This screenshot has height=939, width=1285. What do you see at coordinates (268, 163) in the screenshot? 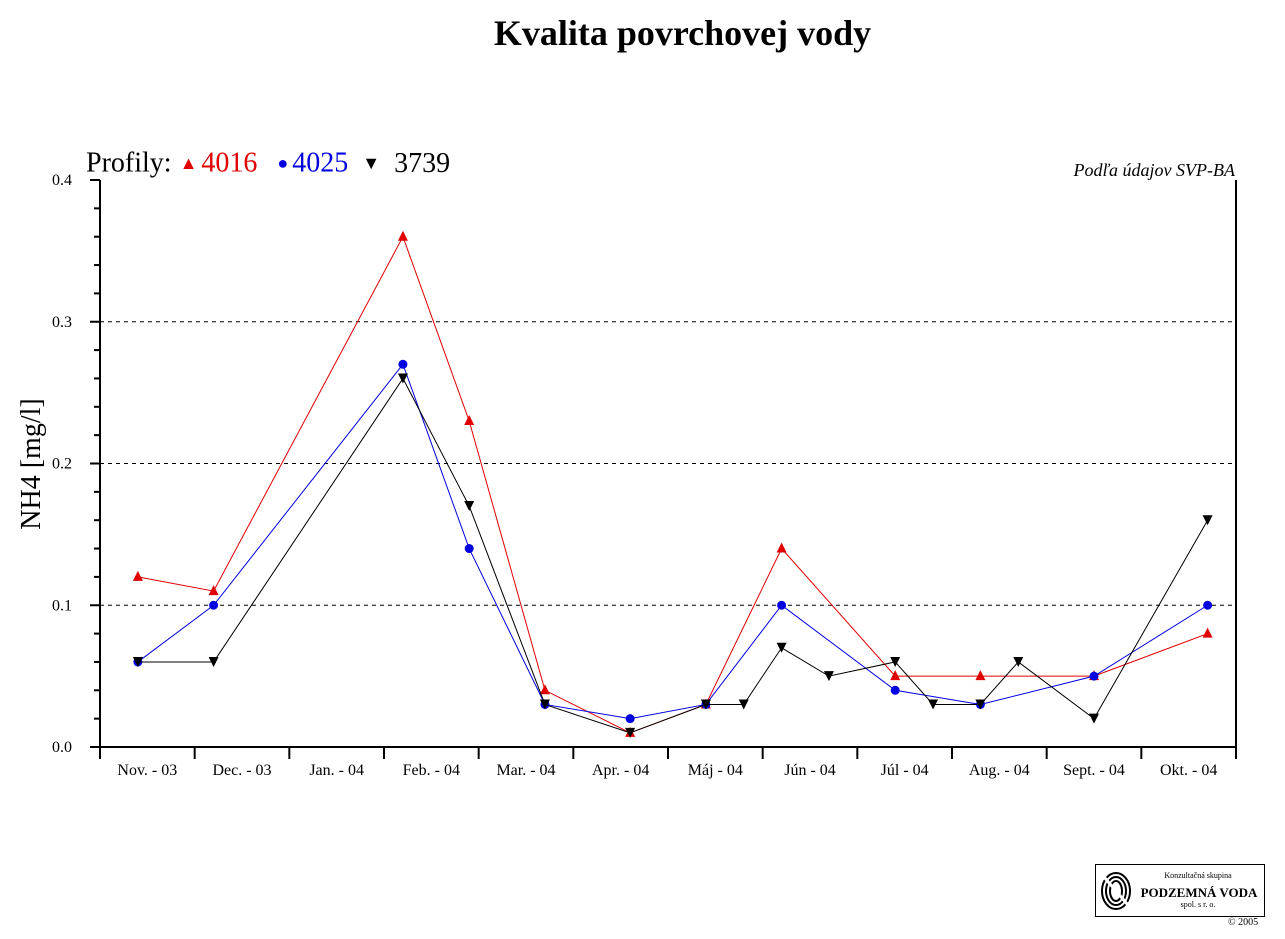
I see `legend: Profily: ▲ 4016 ● 4025 ▼ 3739` at bounding box center [268, 163].